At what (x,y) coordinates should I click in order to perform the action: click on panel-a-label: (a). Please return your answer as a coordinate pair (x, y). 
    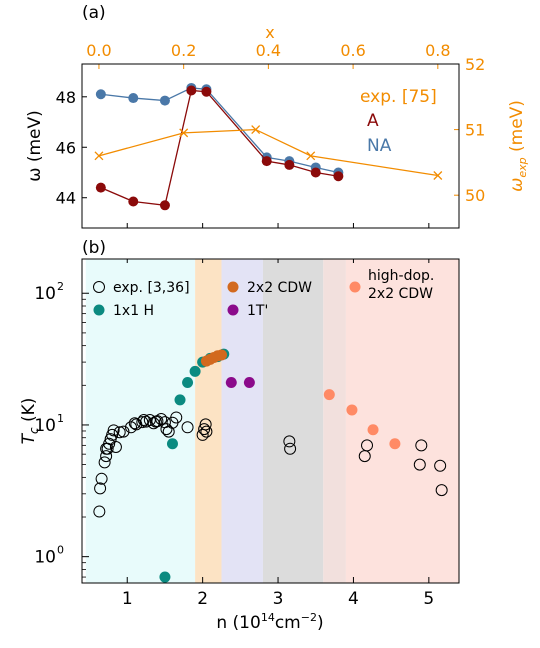
    Looking at the image, I should click on (94, 13).